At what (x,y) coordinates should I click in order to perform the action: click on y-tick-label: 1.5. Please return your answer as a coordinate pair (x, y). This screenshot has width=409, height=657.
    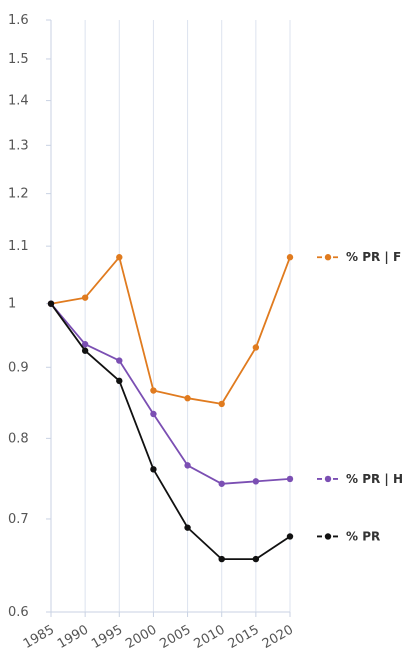
    Looking at the image, I should click on (18, 59).